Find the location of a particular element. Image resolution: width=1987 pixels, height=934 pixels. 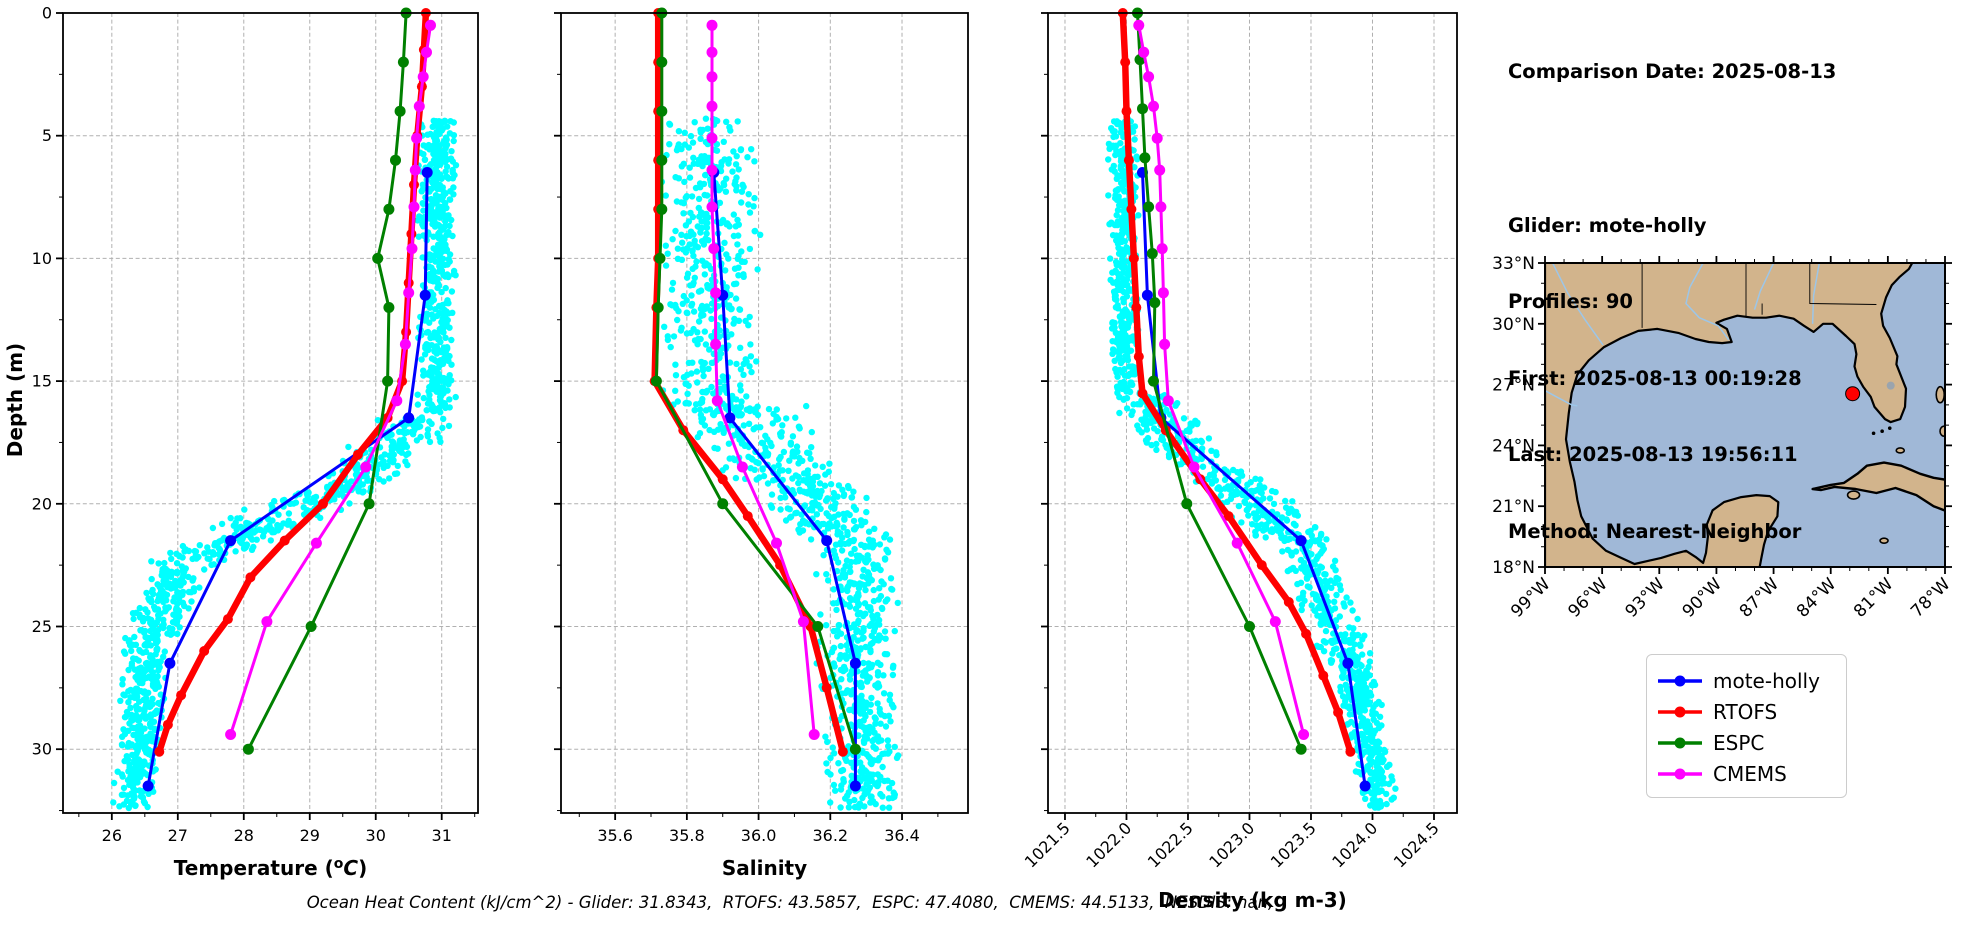

legend-item-RTOFS: RTOFS is located at coordinates (1745, 711).